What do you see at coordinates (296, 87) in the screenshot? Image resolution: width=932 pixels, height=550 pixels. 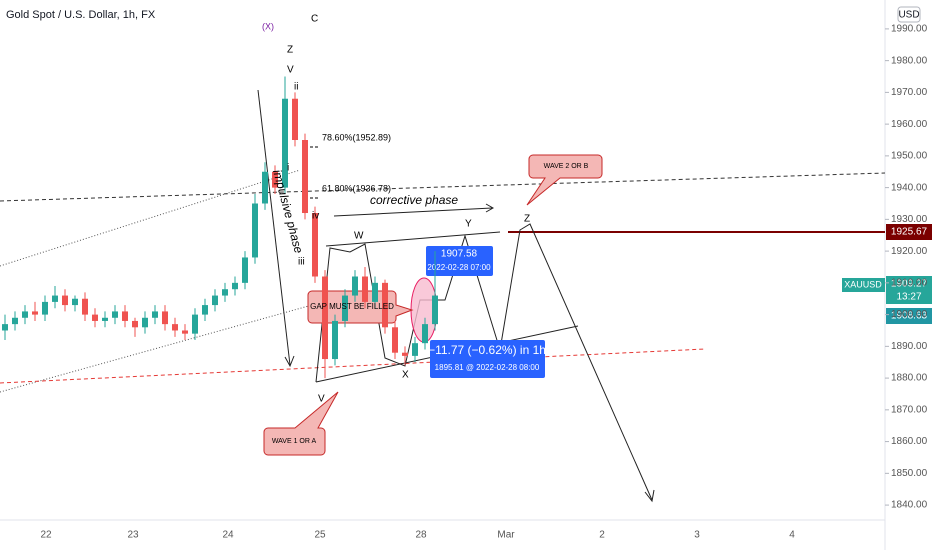 I see `annotation: ii` at bounding box center [296, 87].